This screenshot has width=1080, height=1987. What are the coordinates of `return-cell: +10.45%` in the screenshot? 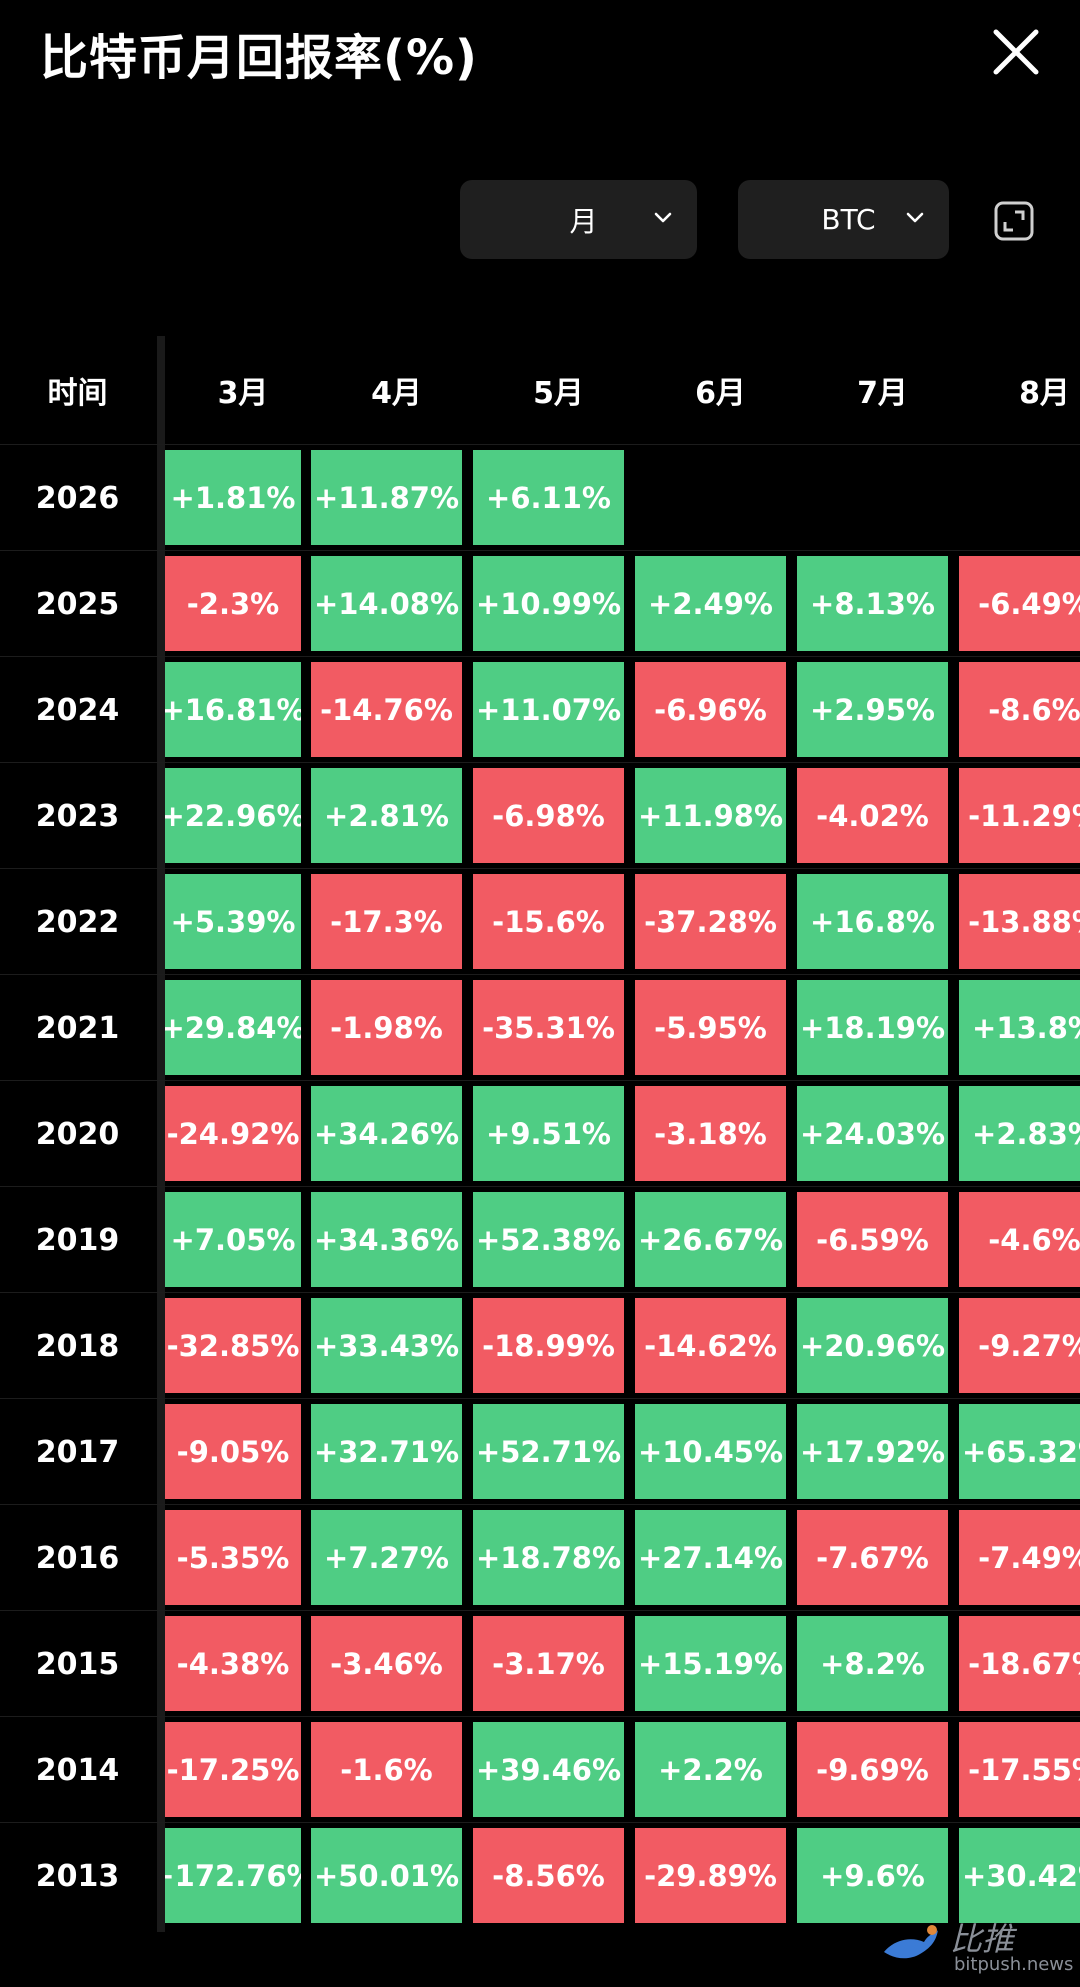 It's located at (710, 1451).